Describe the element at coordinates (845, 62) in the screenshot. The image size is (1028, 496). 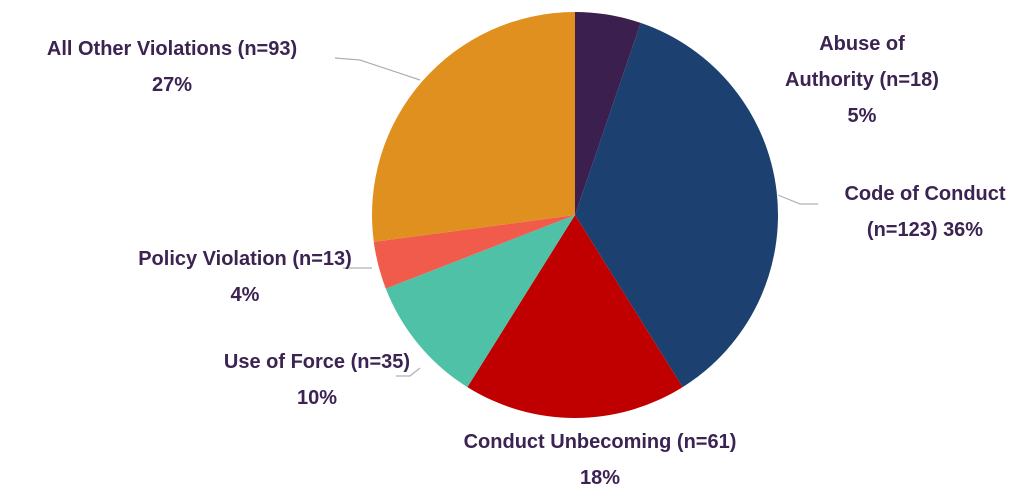
I see `label-part: Abuse of Authority` at that location.